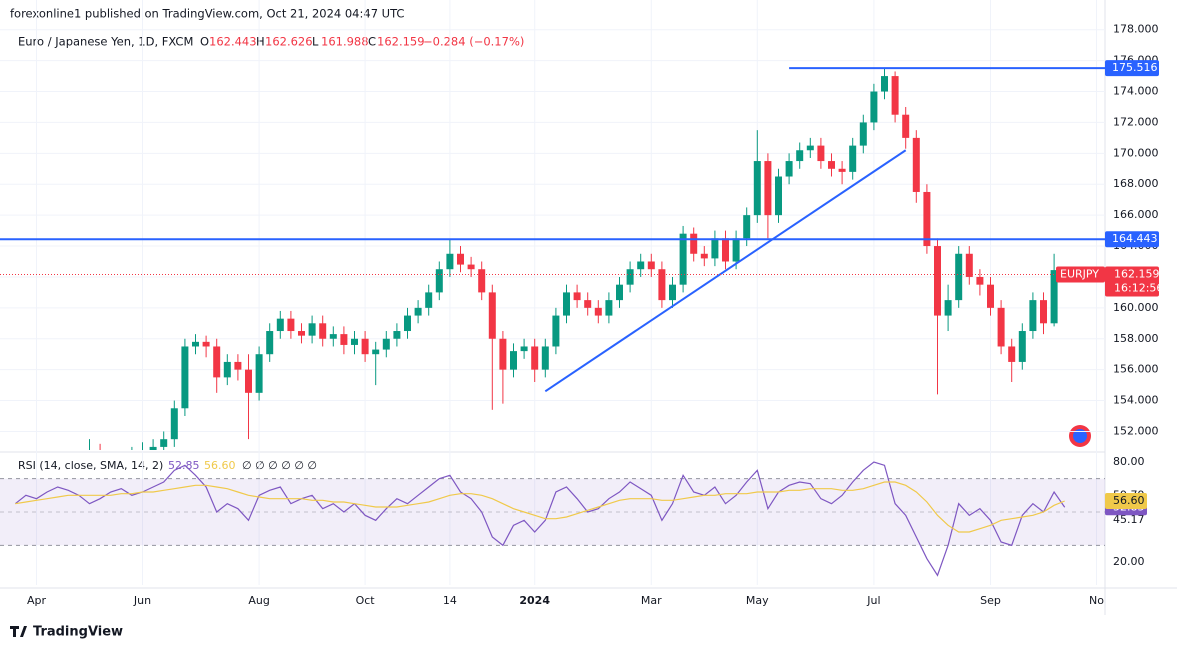 The width and height of the screenshot is (1177, 650). I want to click on price-tag-label: 162.159, so click(1137, 273).